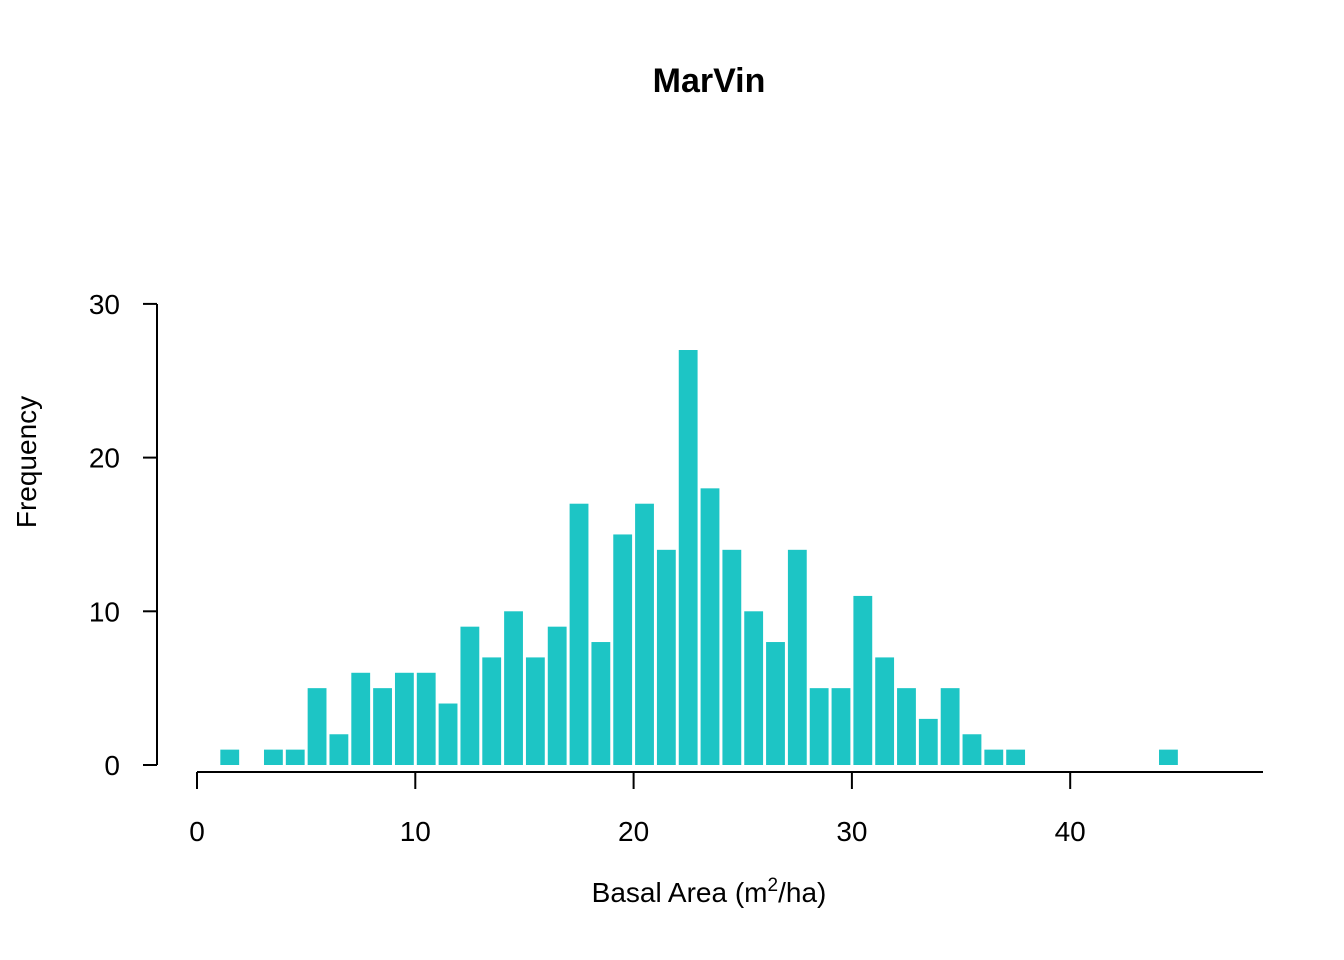 The height and width of the screenshot is (960, 1344). I want to click on x-axis: 0 10 20 30 40, so click(726, 809).